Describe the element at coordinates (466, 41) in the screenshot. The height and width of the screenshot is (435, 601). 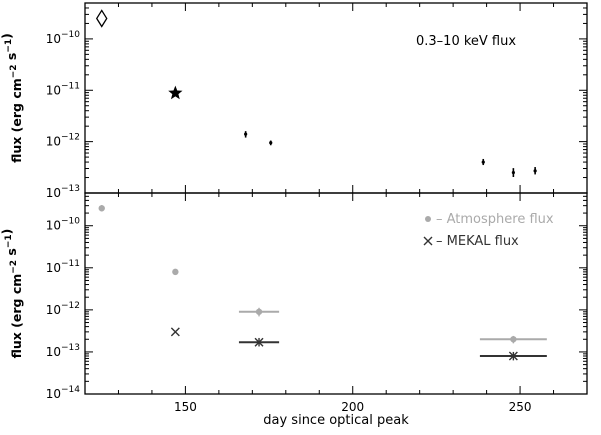
I see `panel-annotation: 0.3–10 keV flux` at that location.